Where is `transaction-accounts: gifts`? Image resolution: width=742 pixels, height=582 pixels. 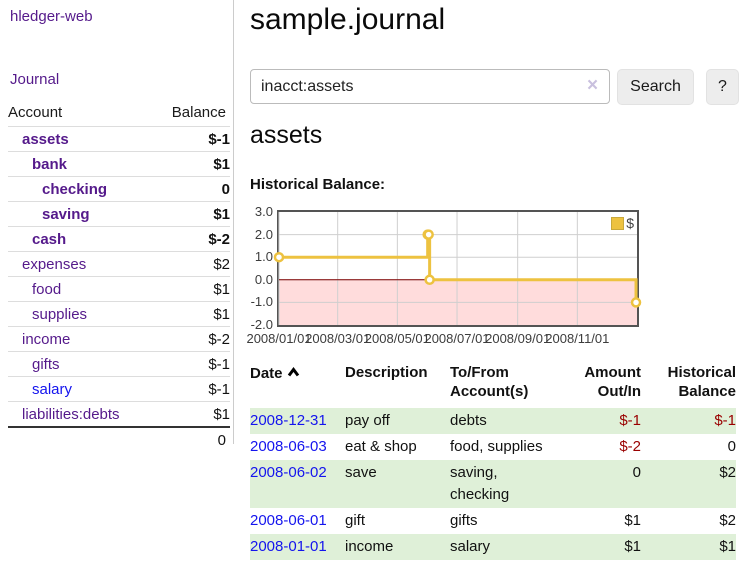
transaction-accounts: gifts is located at coordinates (464, 520).